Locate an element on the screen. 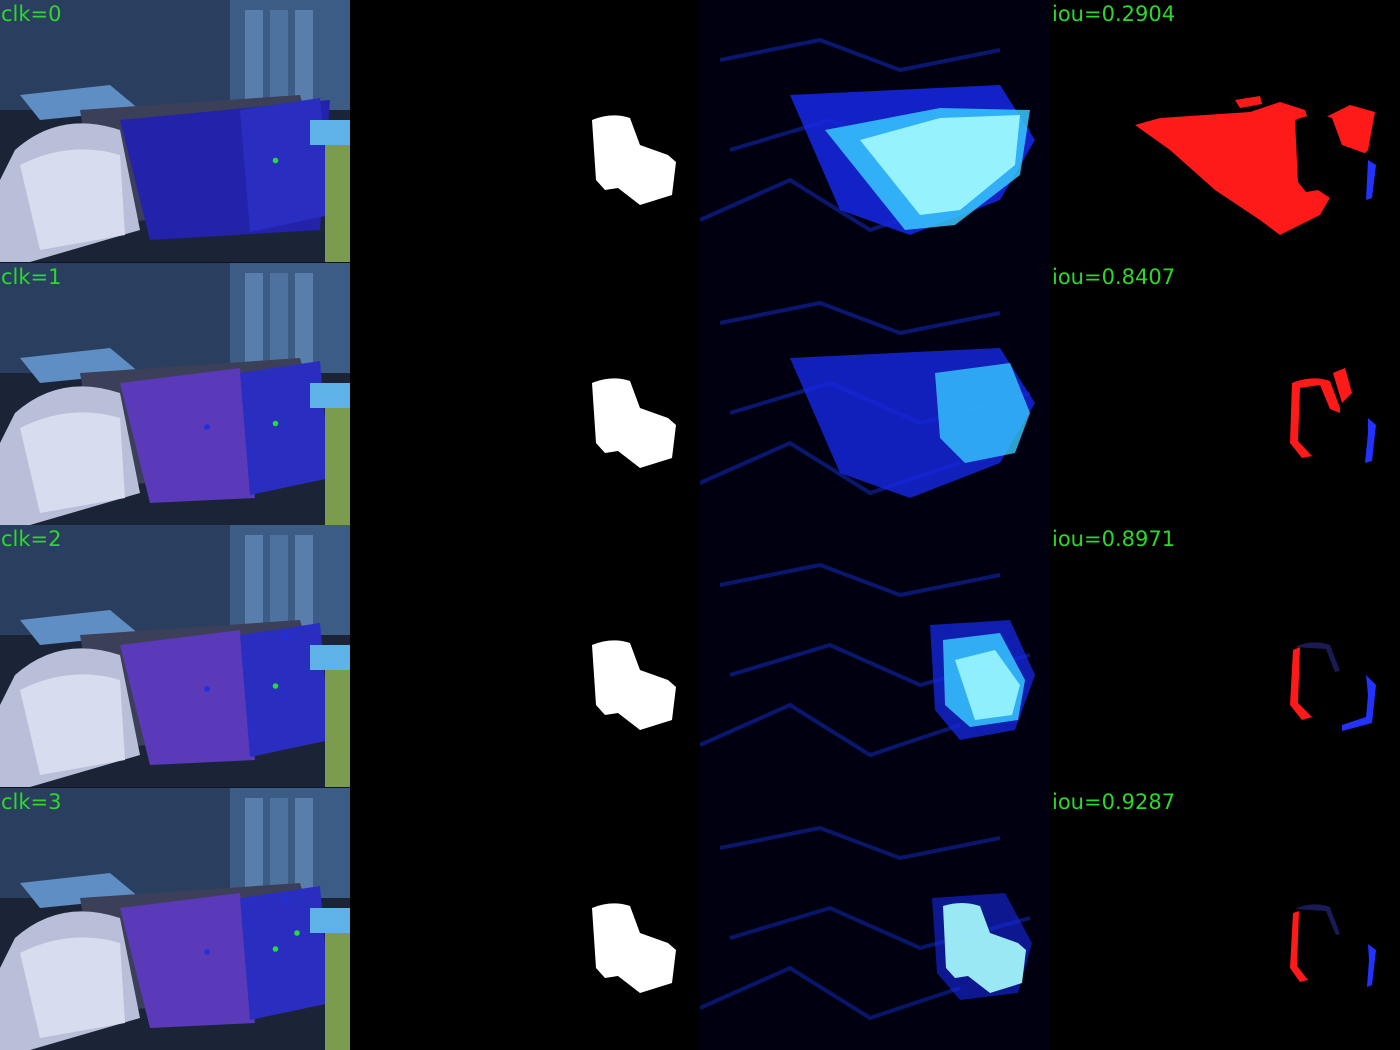  click-count-label: clk=2 is located at coordinates (31, 539).